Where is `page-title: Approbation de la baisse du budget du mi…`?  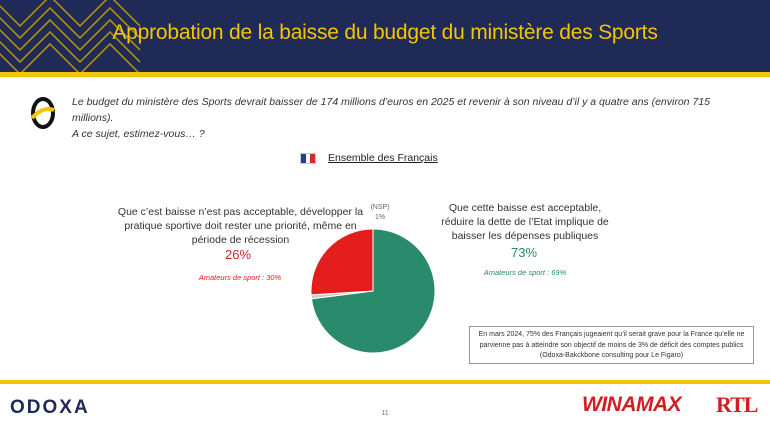 page-title: Approbation de la baisse du budget du mi… is located at coordinates (385, 32).